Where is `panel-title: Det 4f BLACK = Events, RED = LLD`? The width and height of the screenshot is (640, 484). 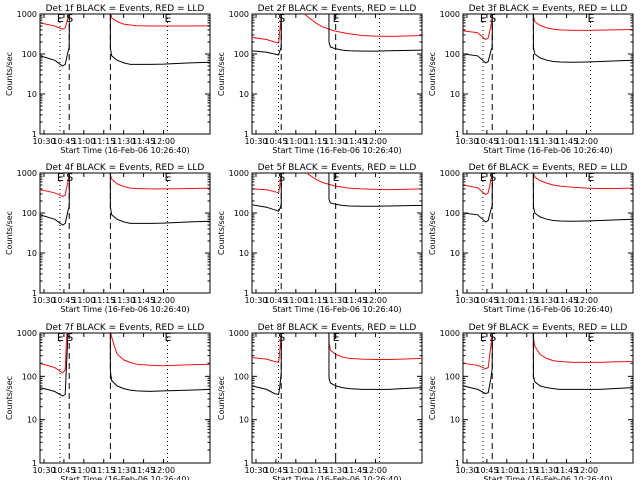
panel-title: Det 4f BLACK = Events, RED = LLD is located at coordinates (125, 168).